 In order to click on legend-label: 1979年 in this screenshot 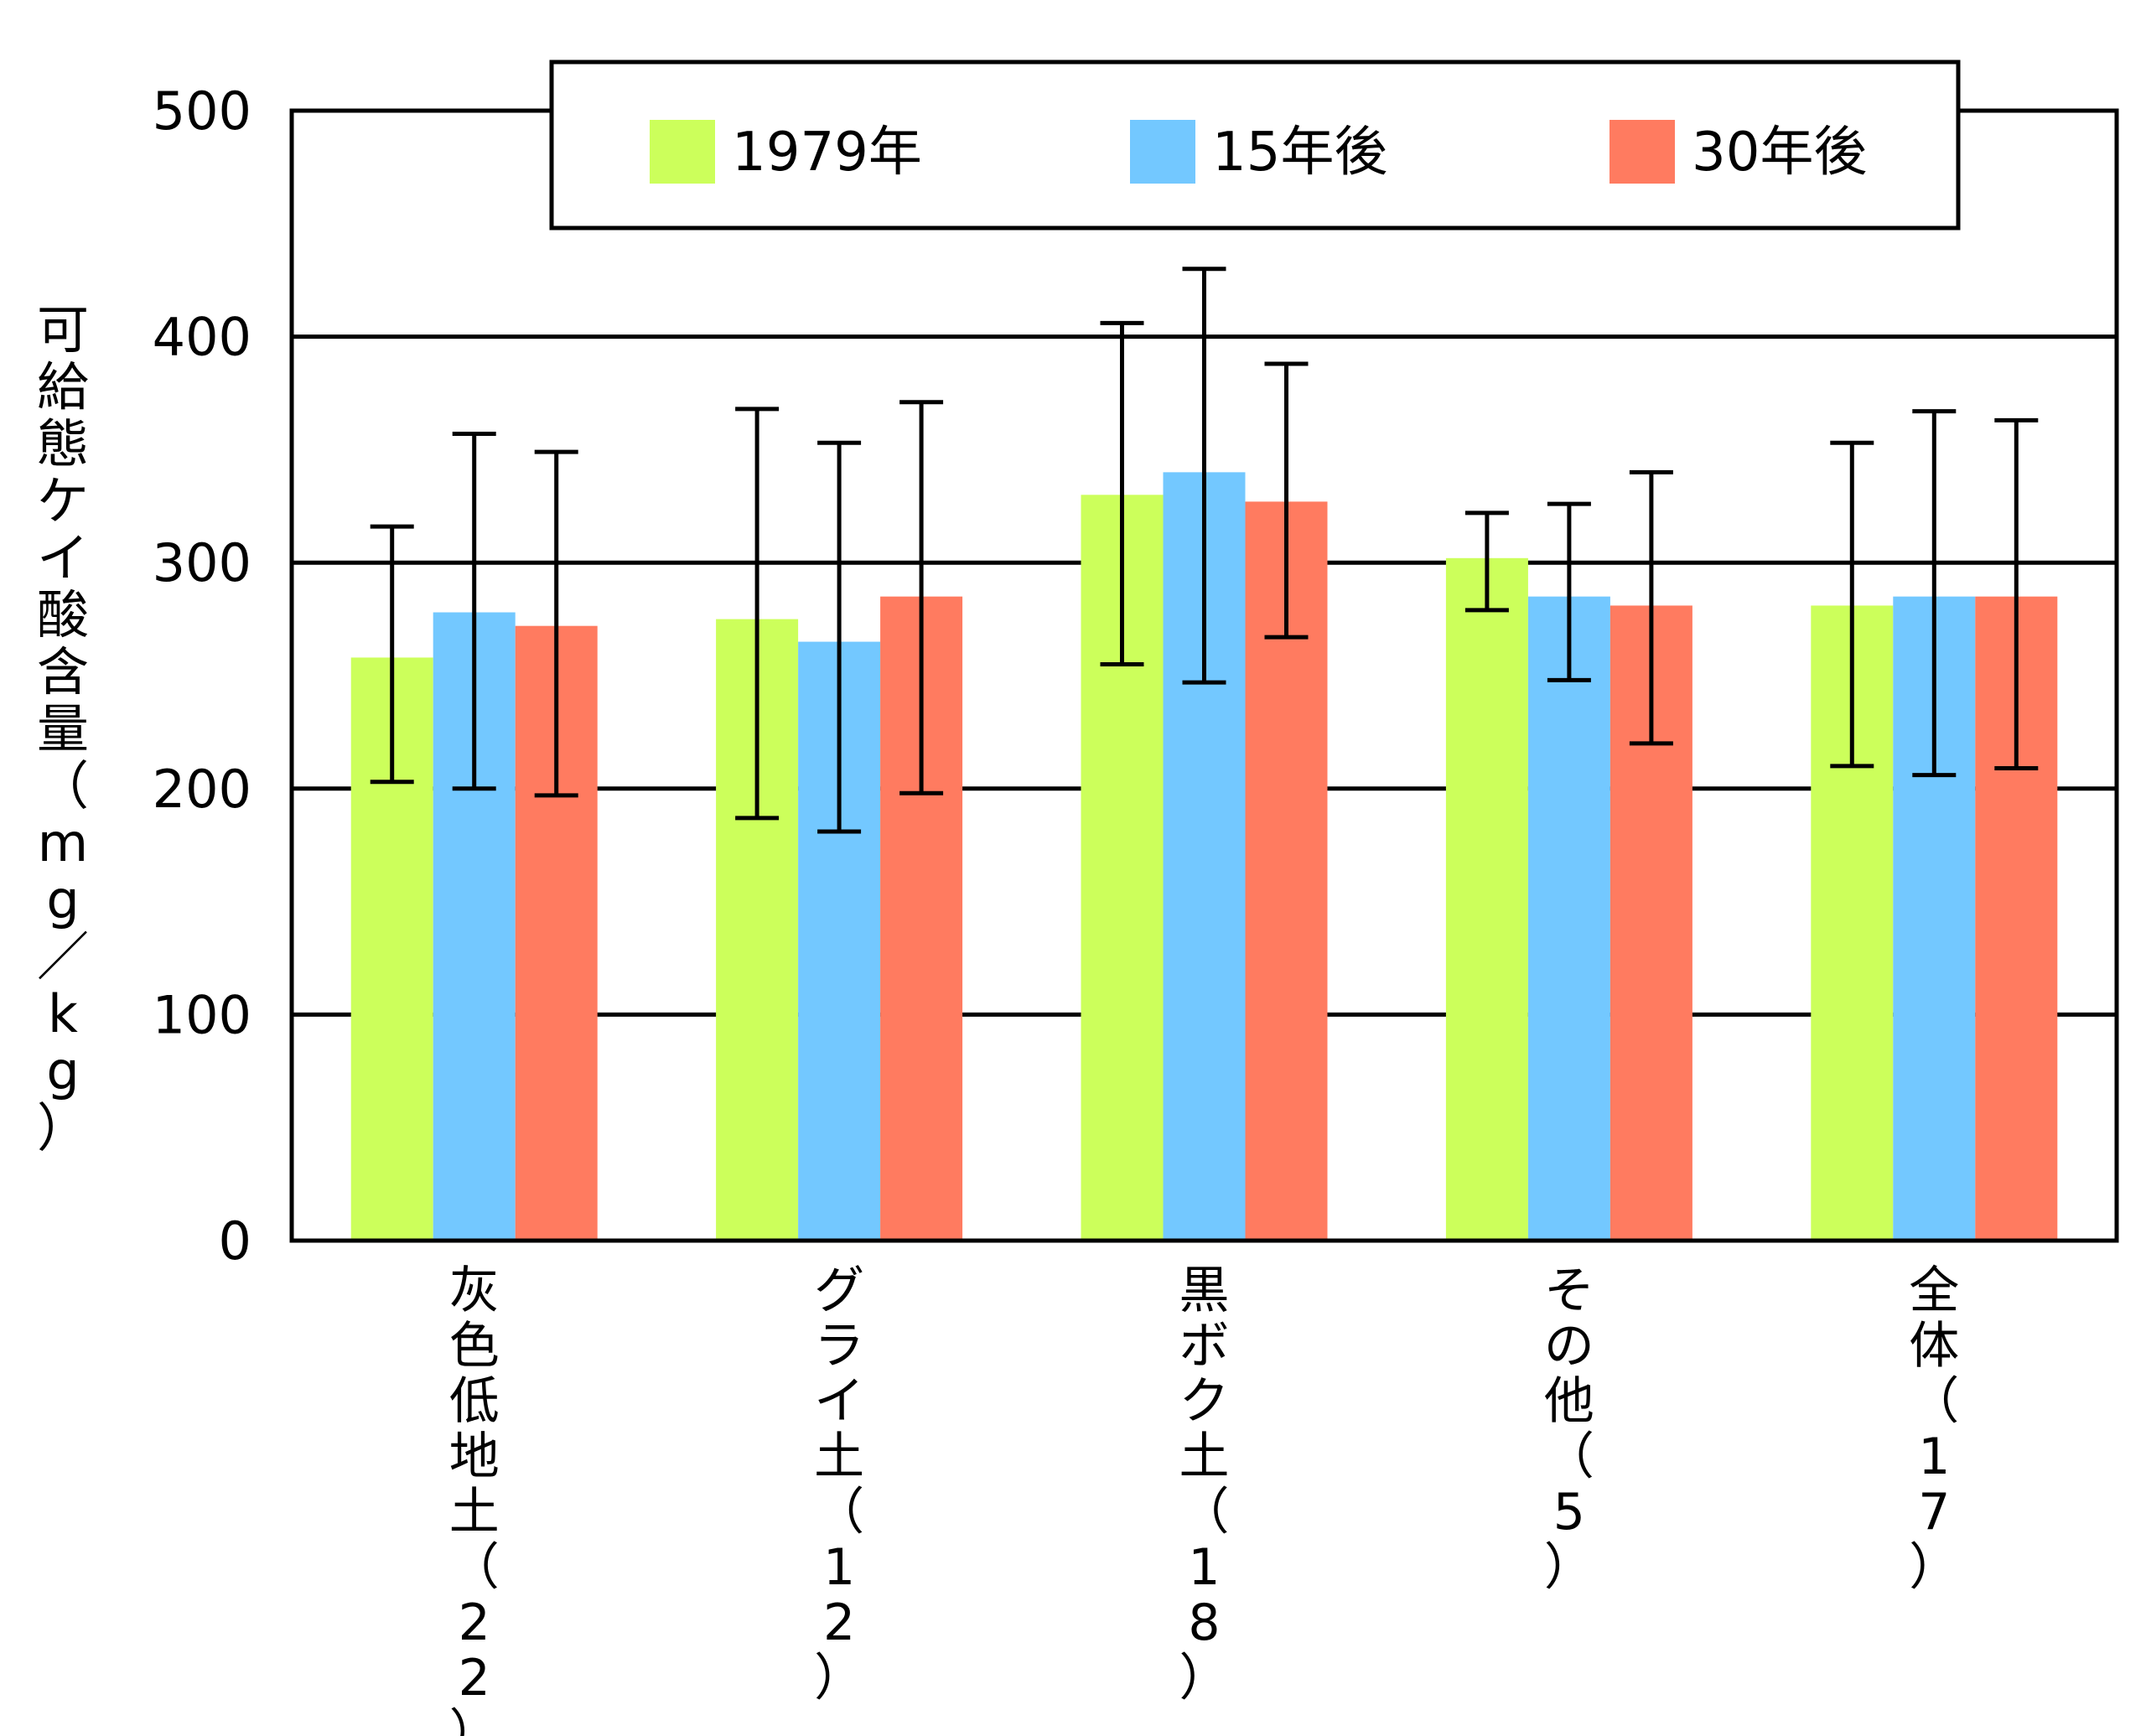, I will do `click(827, 153)`.